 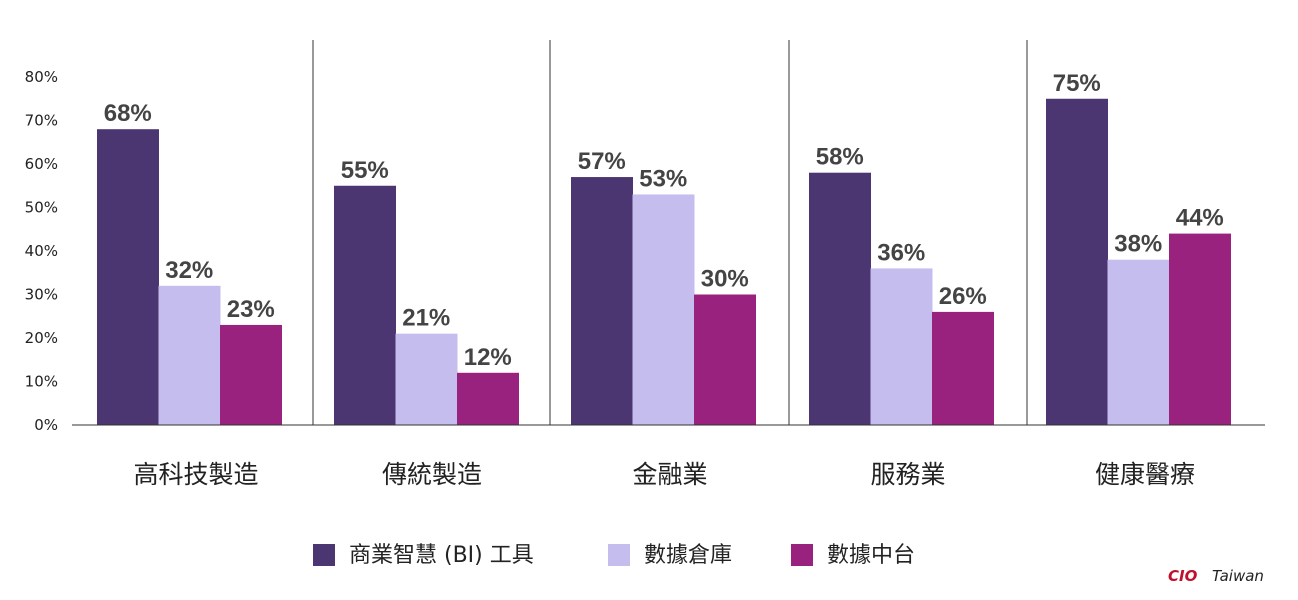 What do you see at coordinates (669, 474) in the screenshot?
I see `category-label: 金融業` at bounding box center [669, 474].